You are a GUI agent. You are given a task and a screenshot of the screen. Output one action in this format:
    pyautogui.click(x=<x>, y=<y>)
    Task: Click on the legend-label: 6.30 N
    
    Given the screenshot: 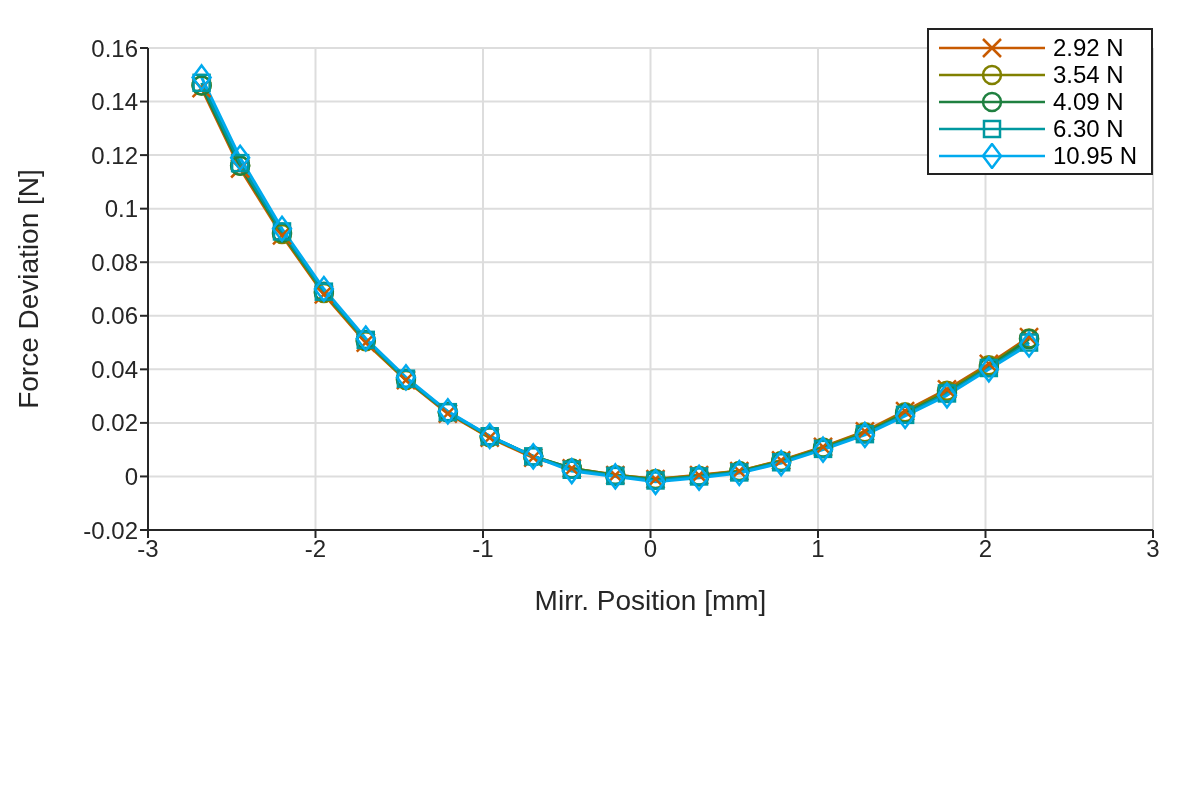 What is the action you would take?
    pyautogui.click(x=1088, y=128)
    